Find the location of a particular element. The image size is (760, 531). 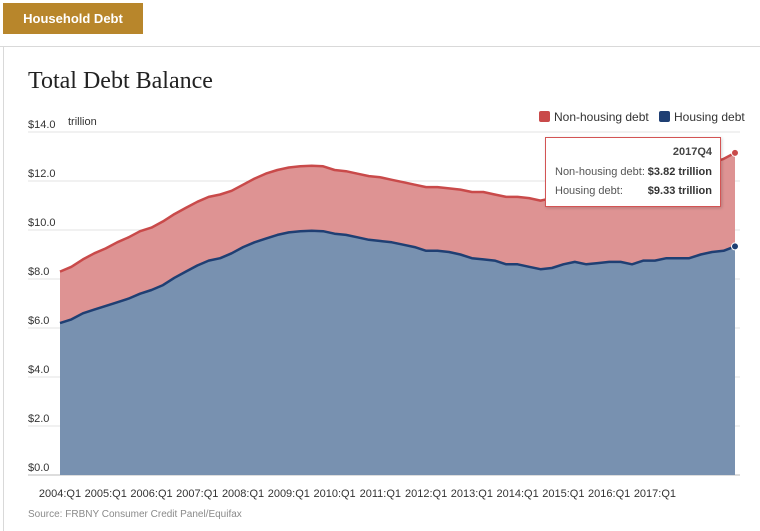

legend-label: Housing debt is located at coordinates (709, 117).